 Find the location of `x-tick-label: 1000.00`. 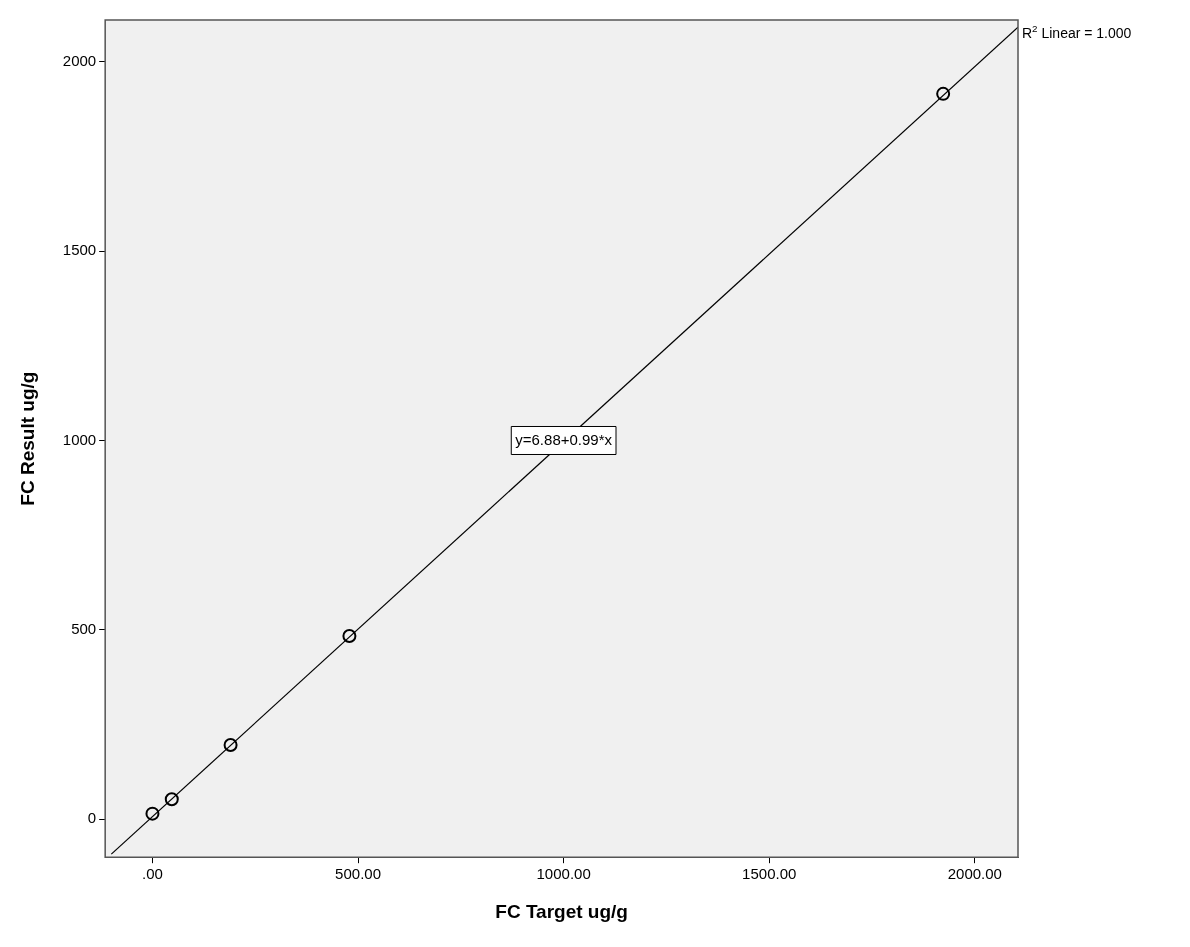

x-tick-label: 1000.00 is located at coordinates (563, 874).